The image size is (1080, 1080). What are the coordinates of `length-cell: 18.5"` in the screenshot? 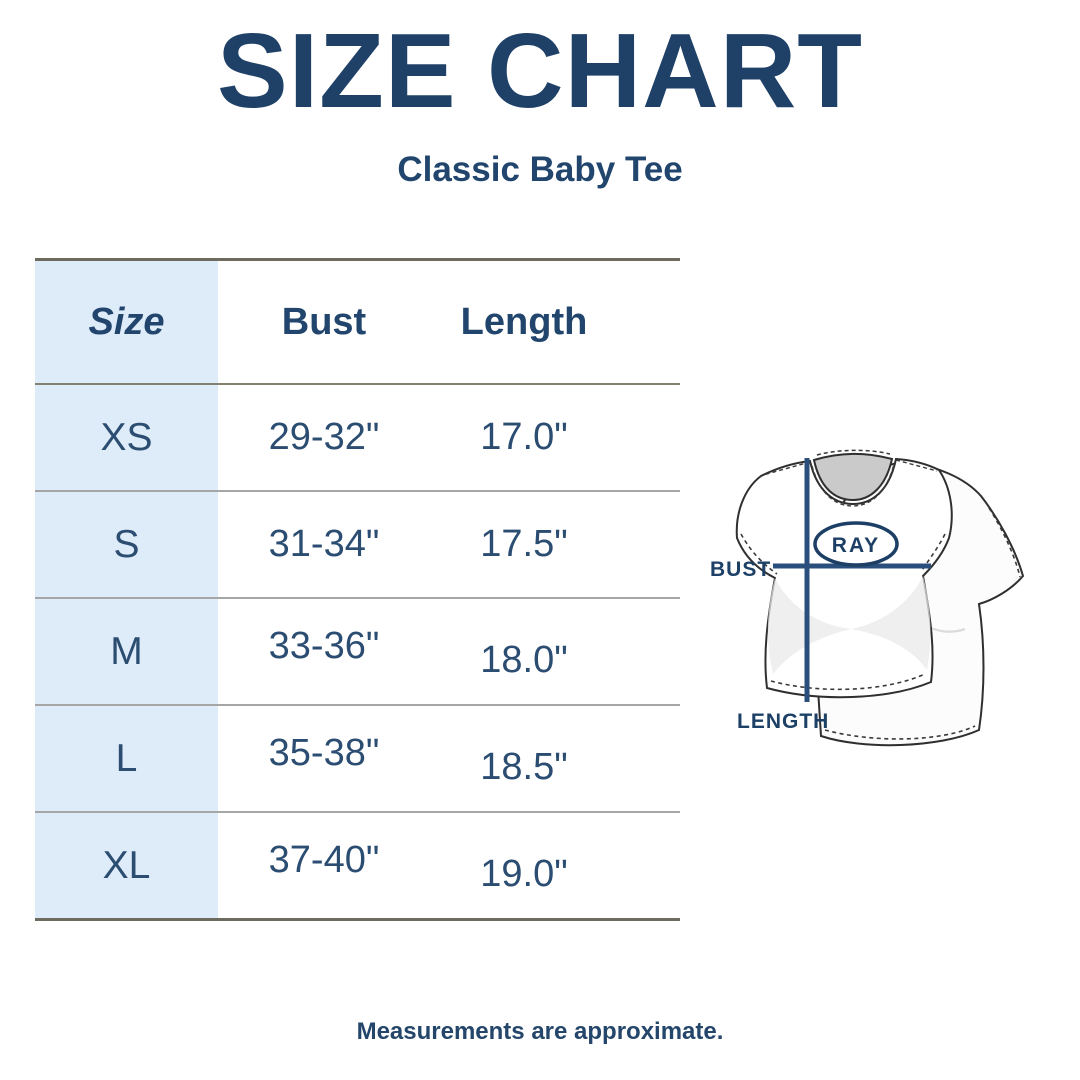 It's located at (524, 767).